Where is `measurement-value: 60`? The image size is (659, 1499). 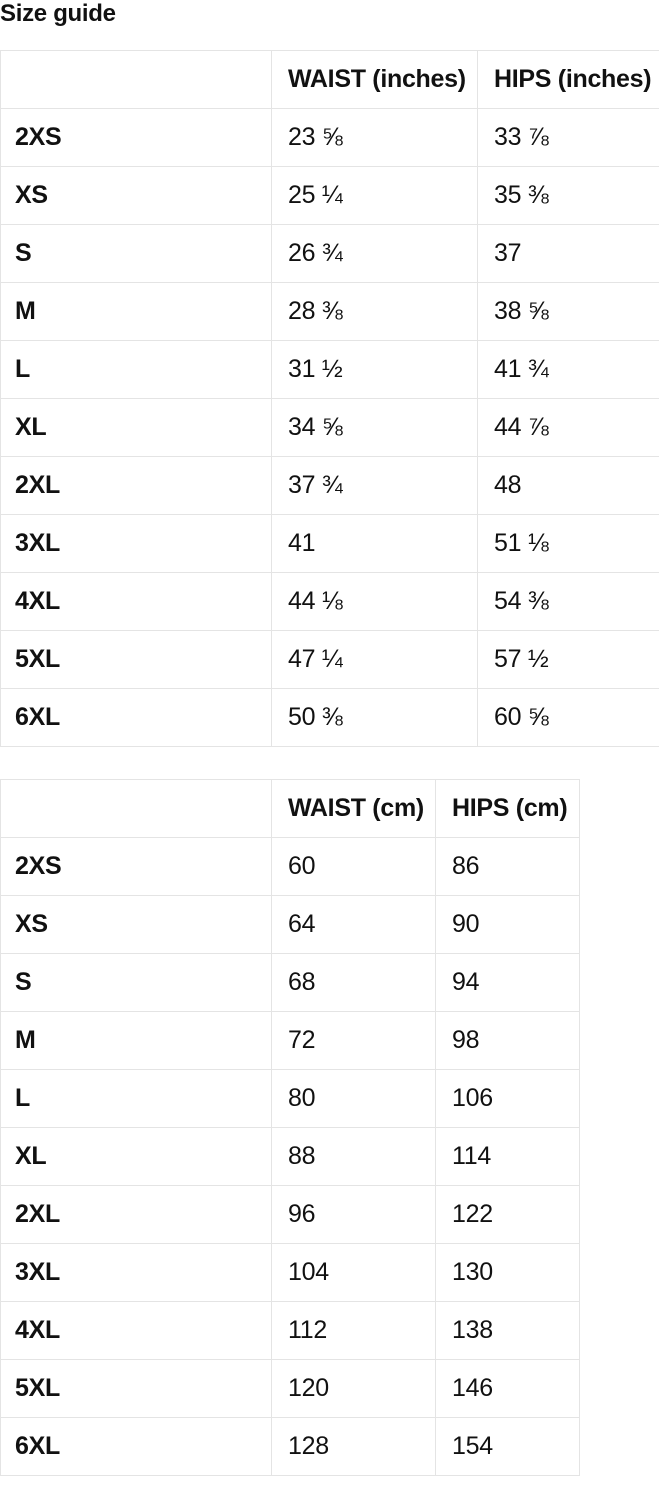 measurement-value: 60 is located at coordinates (353, 866).